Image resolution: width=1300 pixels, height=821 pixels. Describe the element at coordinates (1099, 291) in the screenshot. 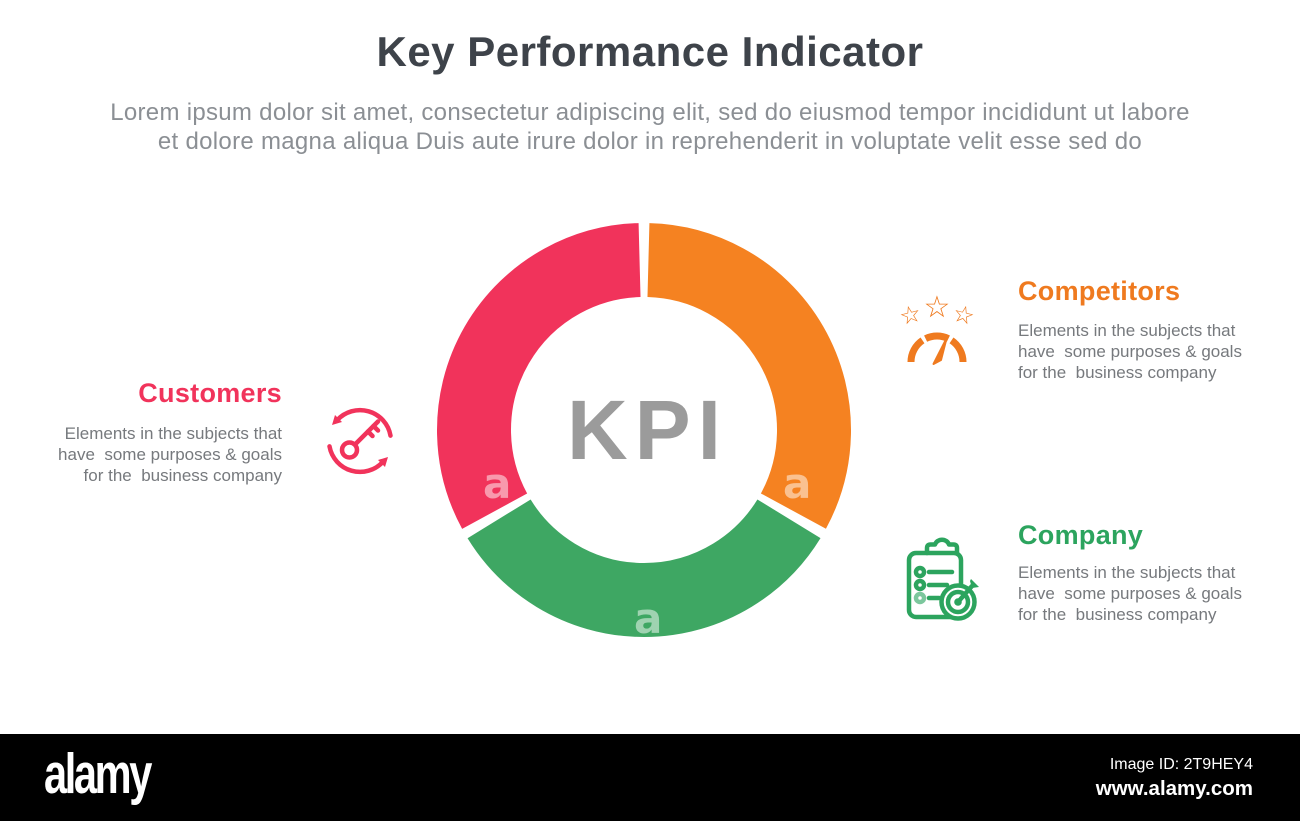

I see `section-competitors-title: Competitors` at that location.